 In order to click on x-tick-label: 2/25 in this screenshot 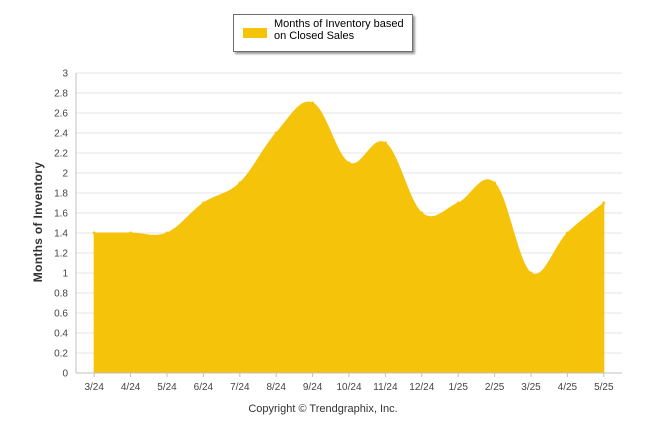, I will do `click(495, 387)`.